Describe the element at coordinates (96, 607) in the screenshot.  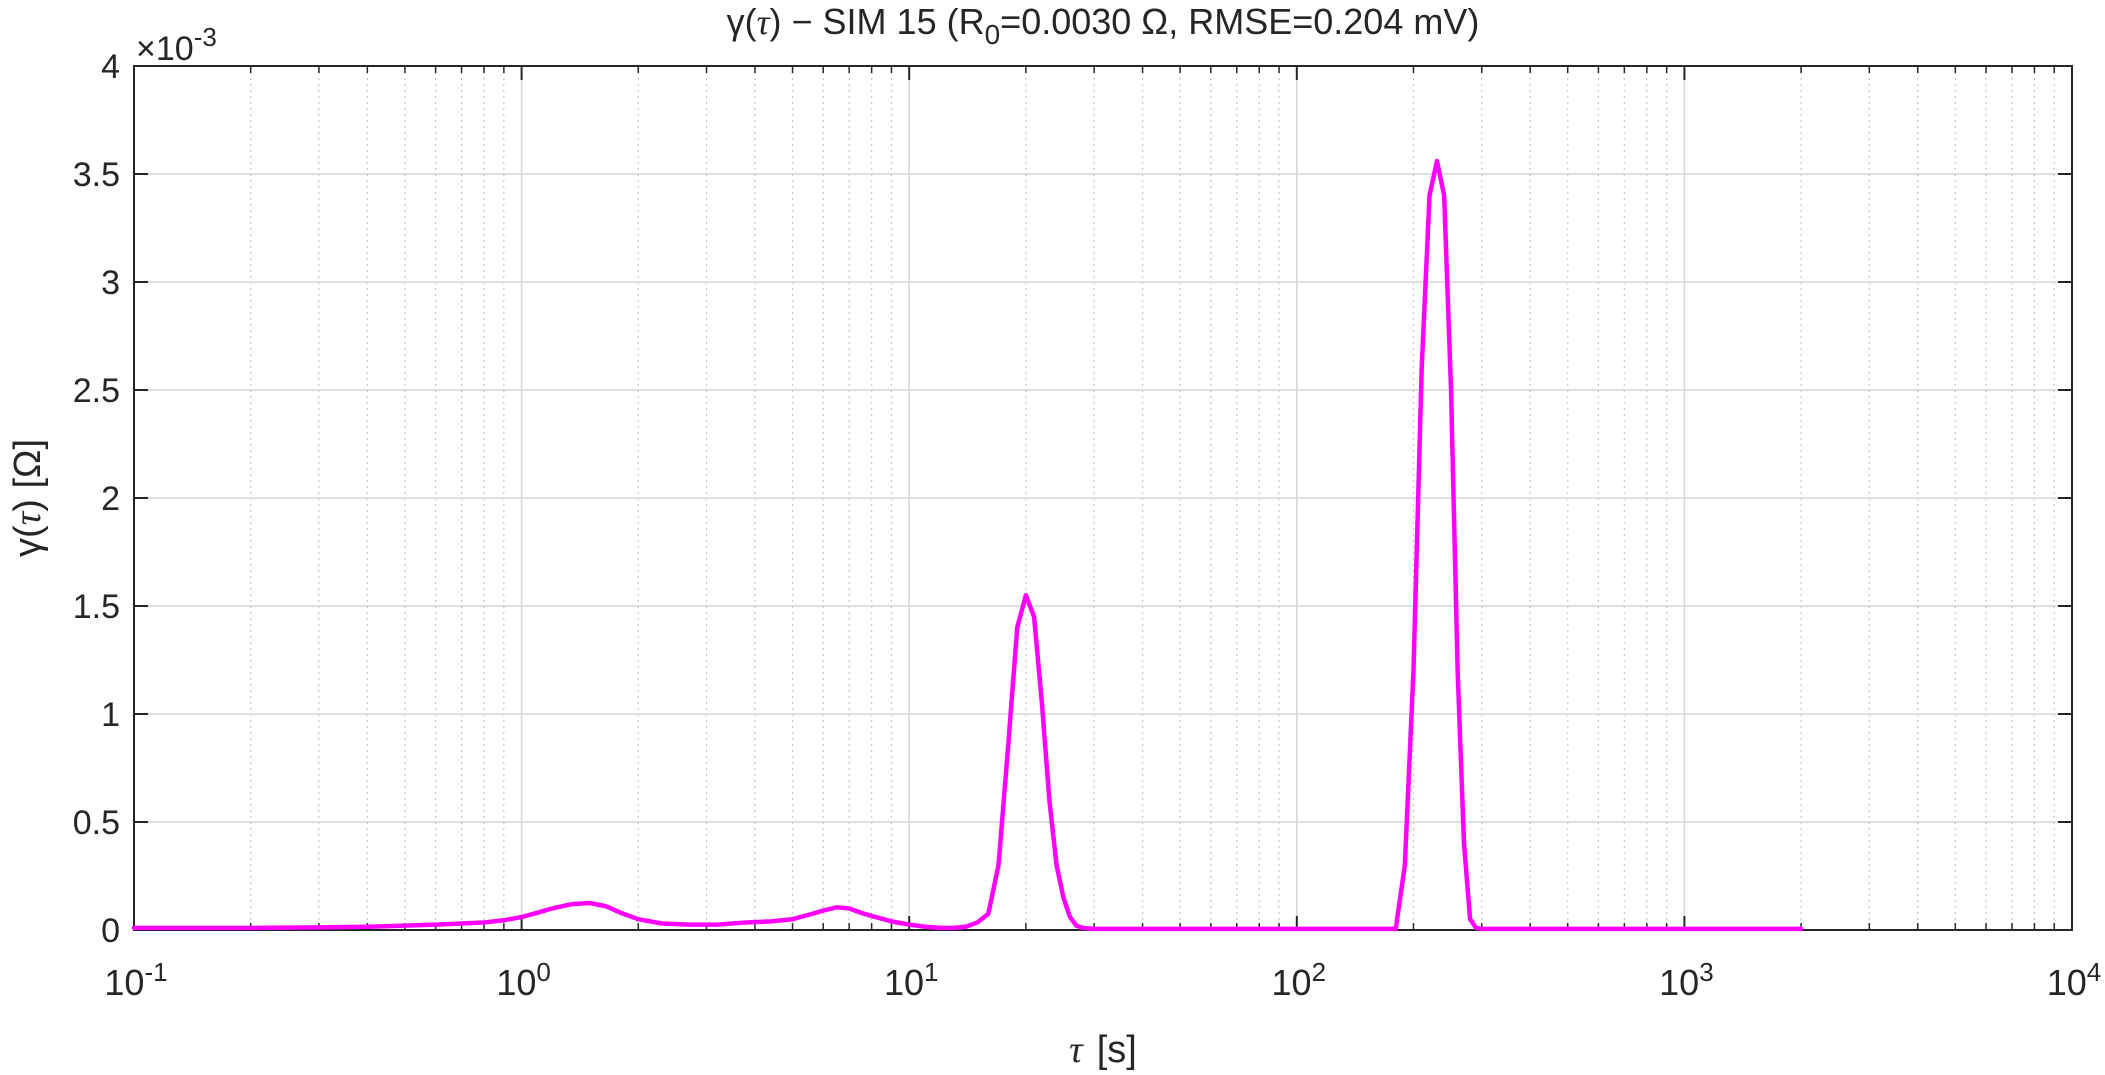
I see `y-tick-label: 1.5` at that location.